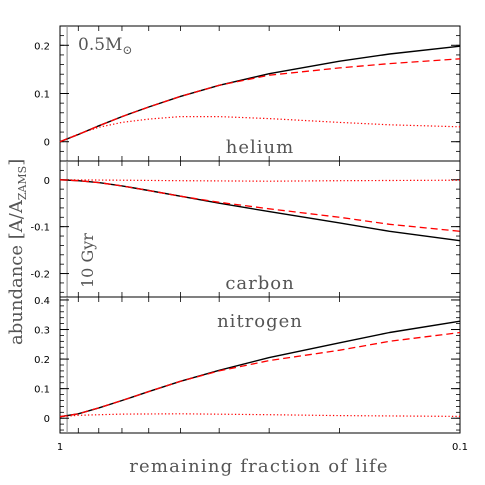 The height and width of the screenshot is (485, 485). I want to click on sun-symbol: ⊙, so click(127, 50).